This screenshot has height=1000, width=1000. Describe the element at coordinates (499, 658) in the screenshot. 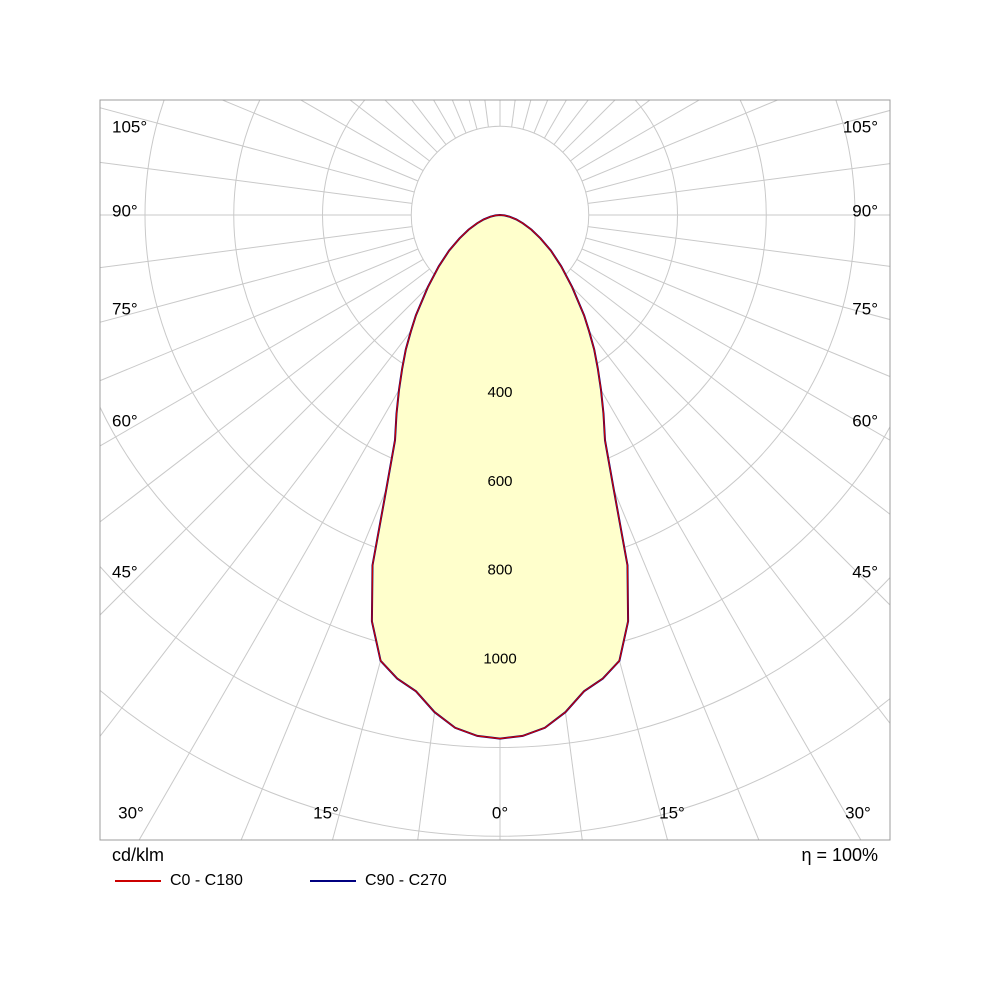

I see `ring-value-label: 1000` at that location.